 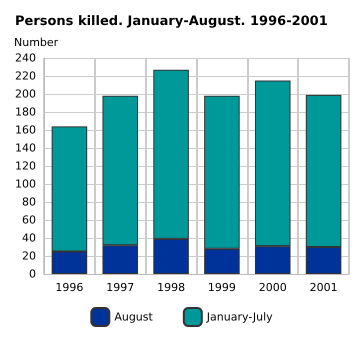 I want to click on y-tick-label: 180, so click(x=25, y=112).